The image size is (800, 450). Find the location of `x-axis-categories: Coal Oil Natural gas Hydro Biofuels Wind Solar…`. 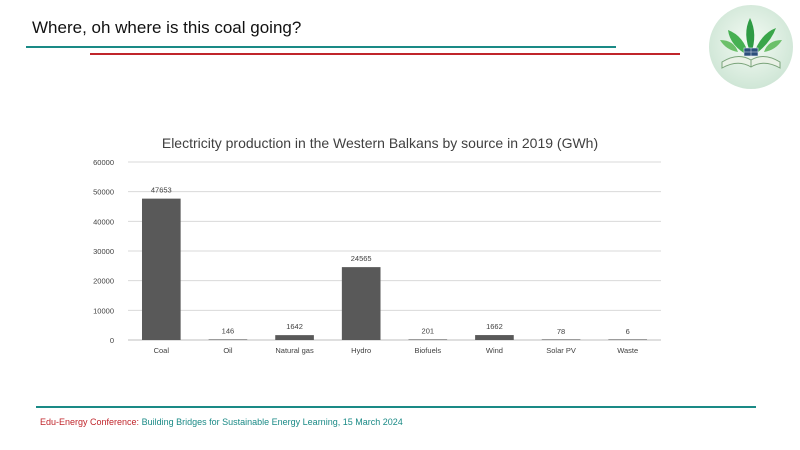

x-axis-categories: Coal Oil Natural gas Hydro Biofuels Wind Solar… is located at coordinates (396, 350).